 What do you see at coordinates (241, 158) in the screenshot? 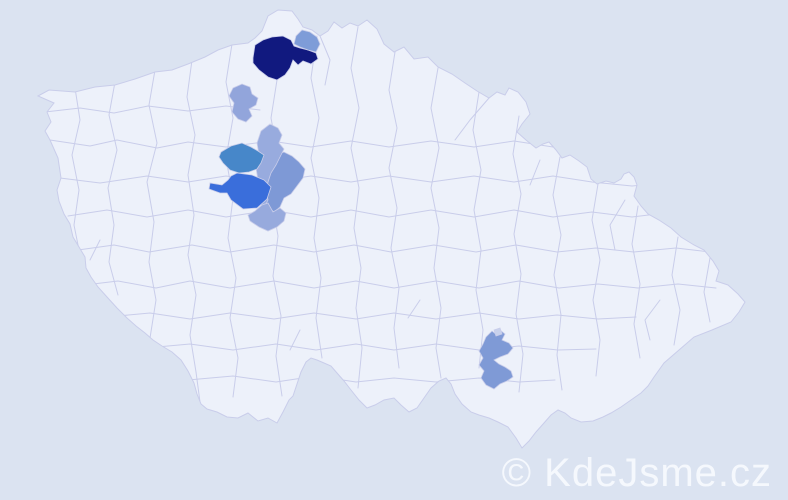
I see `district-kladno-area` at bounding box center [241, 158].